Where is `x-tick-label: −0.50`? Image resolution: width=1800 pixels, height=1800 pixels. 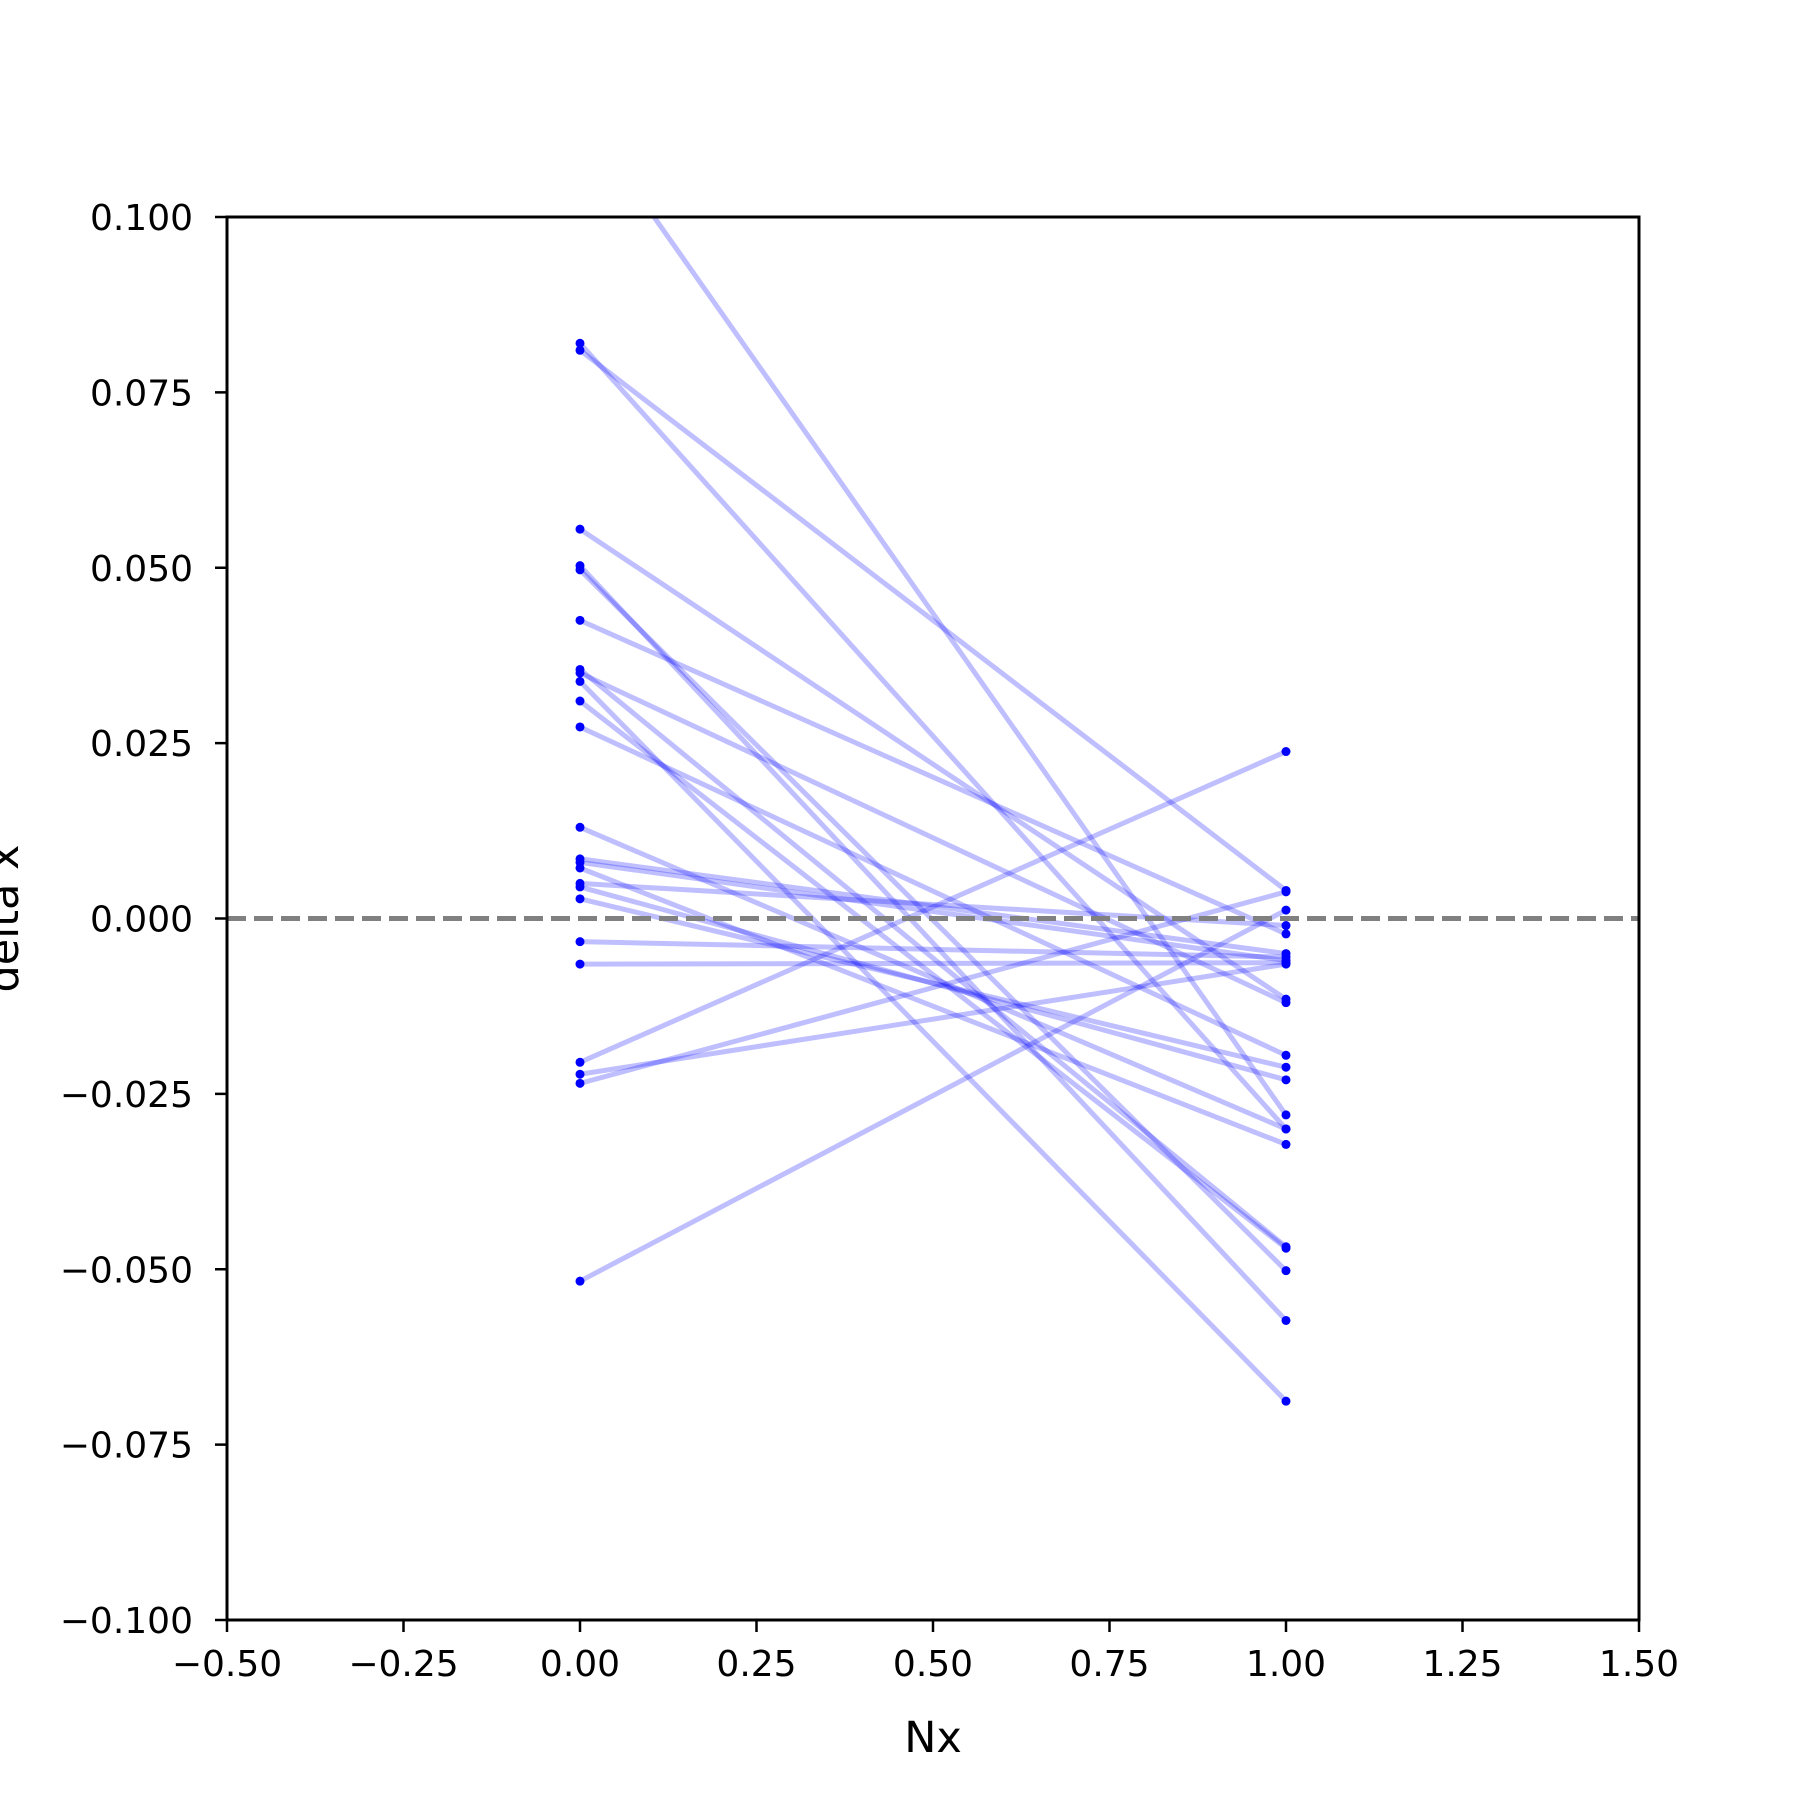 x-tick-label: −0.50 is located at coordinates (227, 1664).